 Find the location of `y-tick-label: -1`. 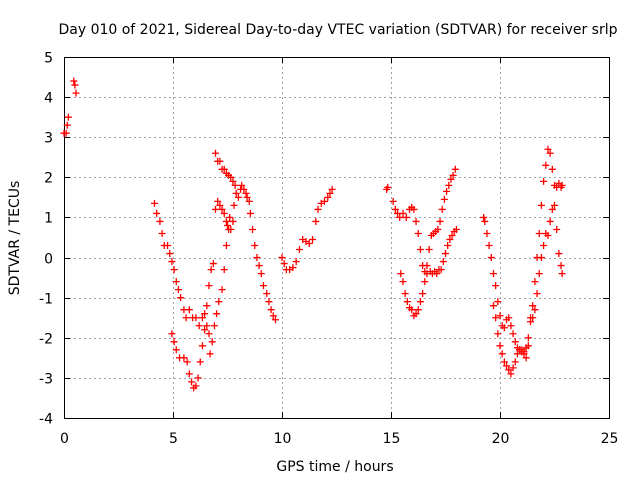

y-tick-label: -1 is located at coordinates (46, 300).